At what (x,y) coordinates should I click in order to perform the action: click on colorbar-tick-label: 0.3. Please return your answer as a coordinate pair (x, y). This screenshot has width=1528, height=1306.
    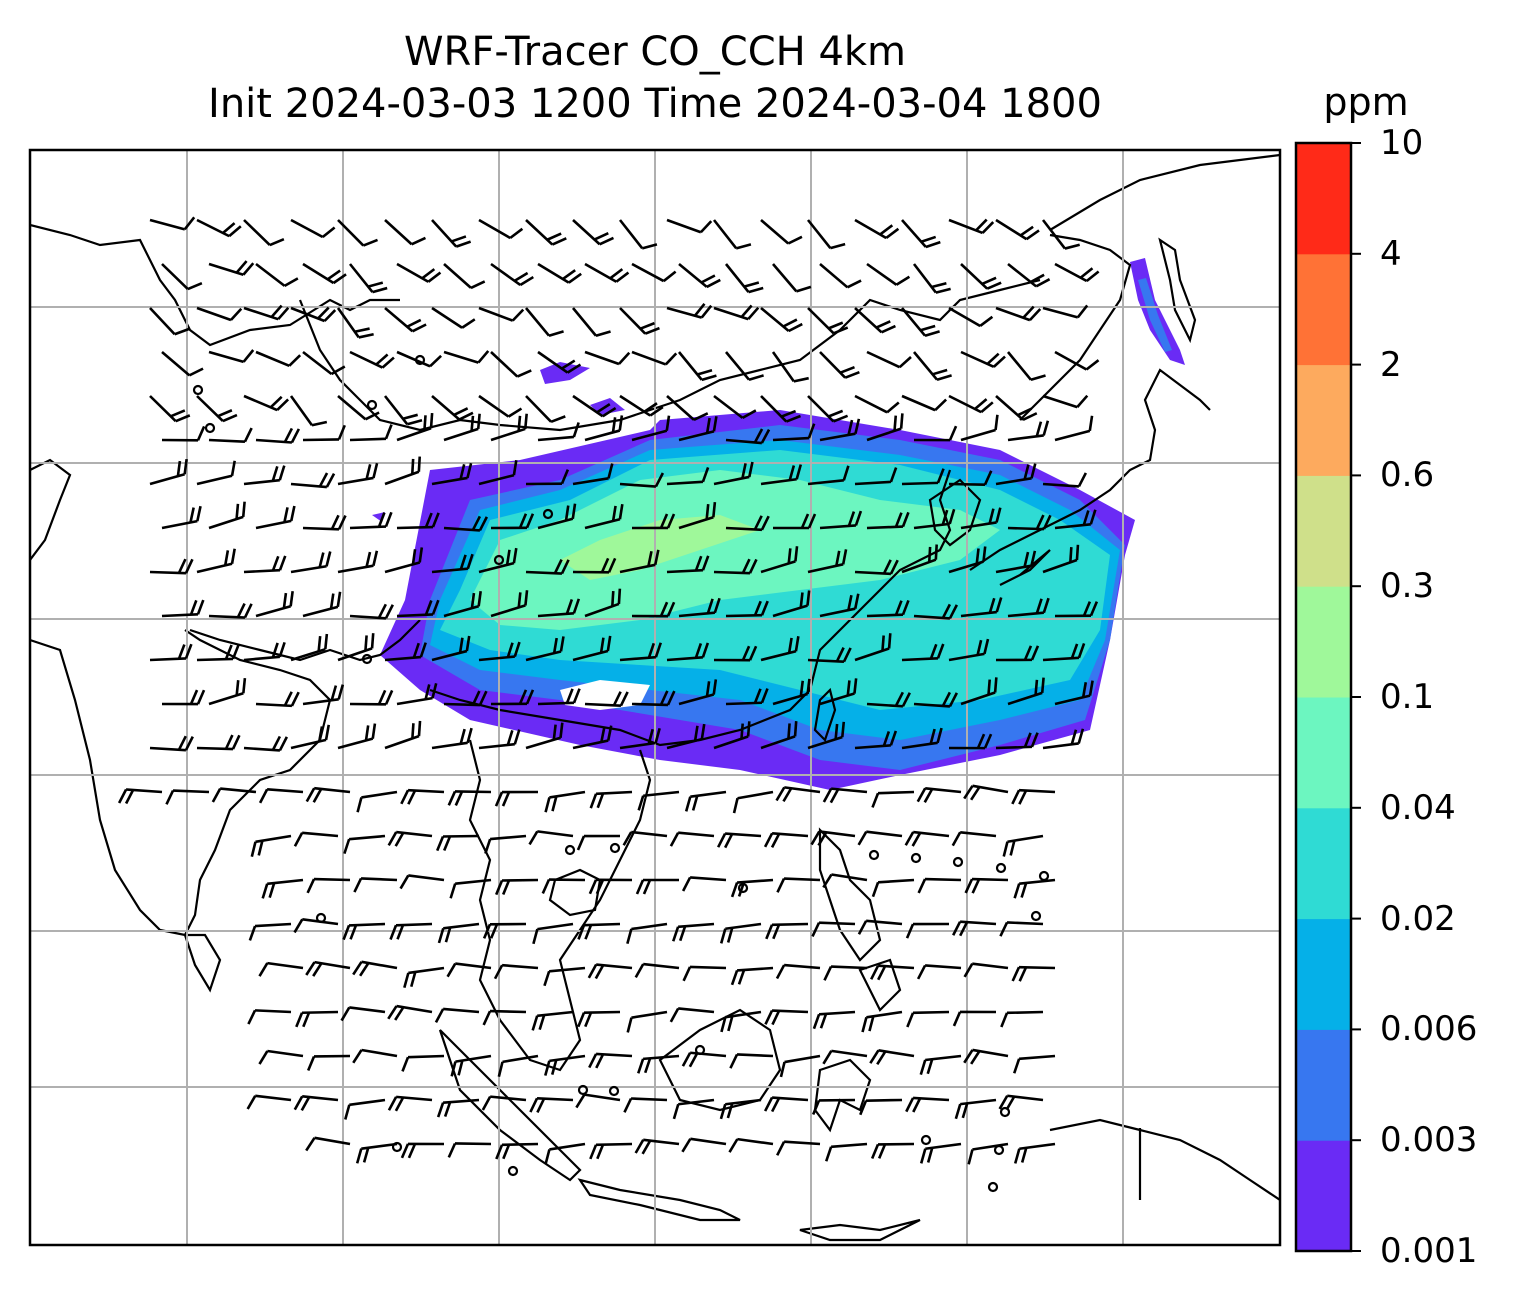
    Looking at the image, I should click on (1407, 586).